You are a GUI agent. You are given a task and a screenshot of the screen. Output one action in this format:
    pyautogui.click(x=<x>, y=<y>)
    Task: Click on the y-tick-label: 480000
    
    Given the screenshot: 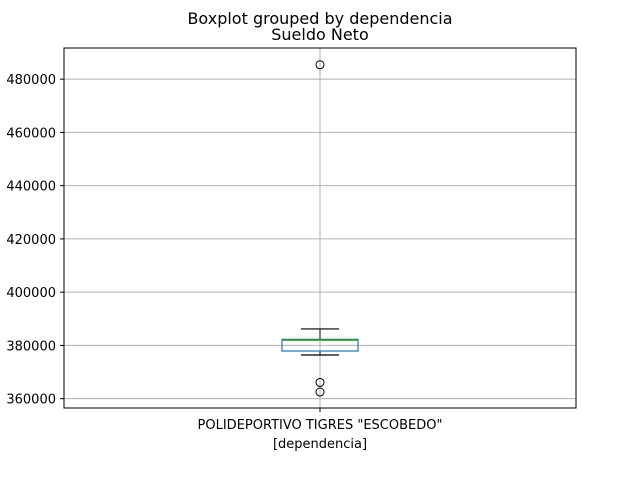 What is the action you would take?
    pyautogui.click(x=31, y=80)
    